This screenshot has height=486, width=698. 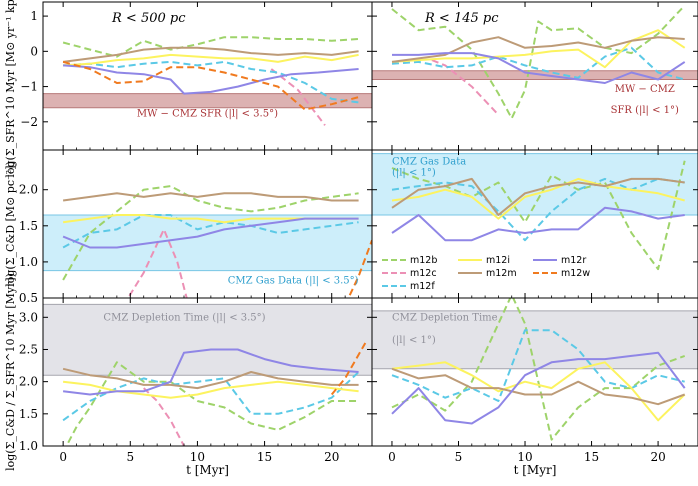 What do you see at coordinates (10, 372) in the screenshot?
I see `y-axis-label: log(Σ_C&D / Σ_SFR^10 Myr [Myr])` at bounding box center [10, 372].